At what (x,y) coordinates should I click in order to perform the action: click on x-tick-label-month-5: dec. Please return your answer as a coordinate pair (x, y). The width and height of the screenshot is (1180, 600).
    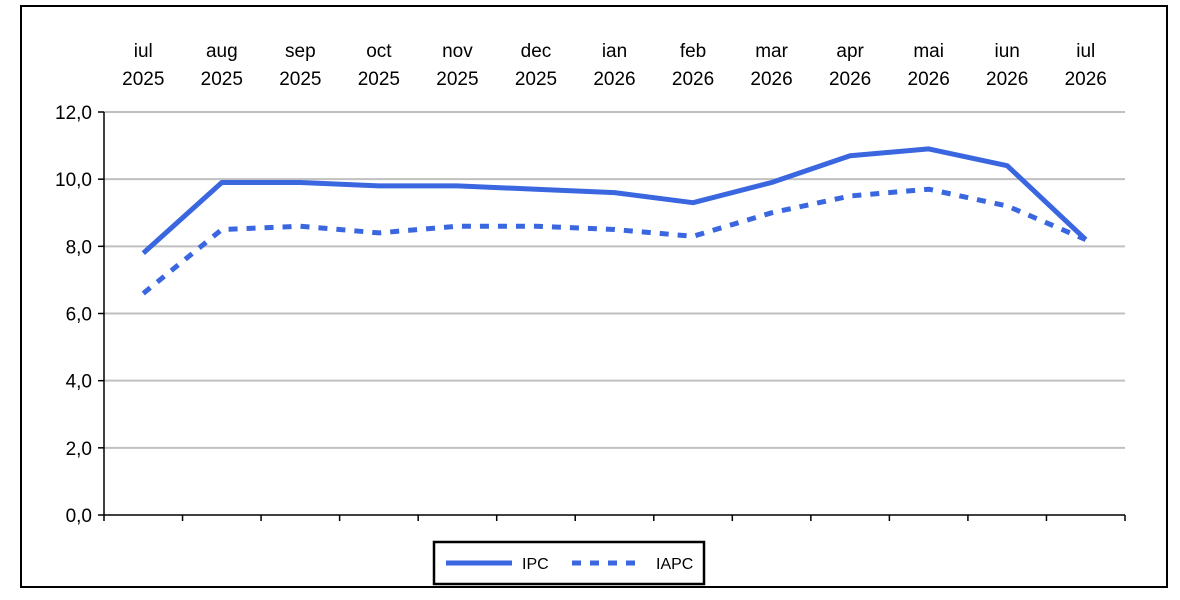
    Looking at the image, I should click on (536, 51).